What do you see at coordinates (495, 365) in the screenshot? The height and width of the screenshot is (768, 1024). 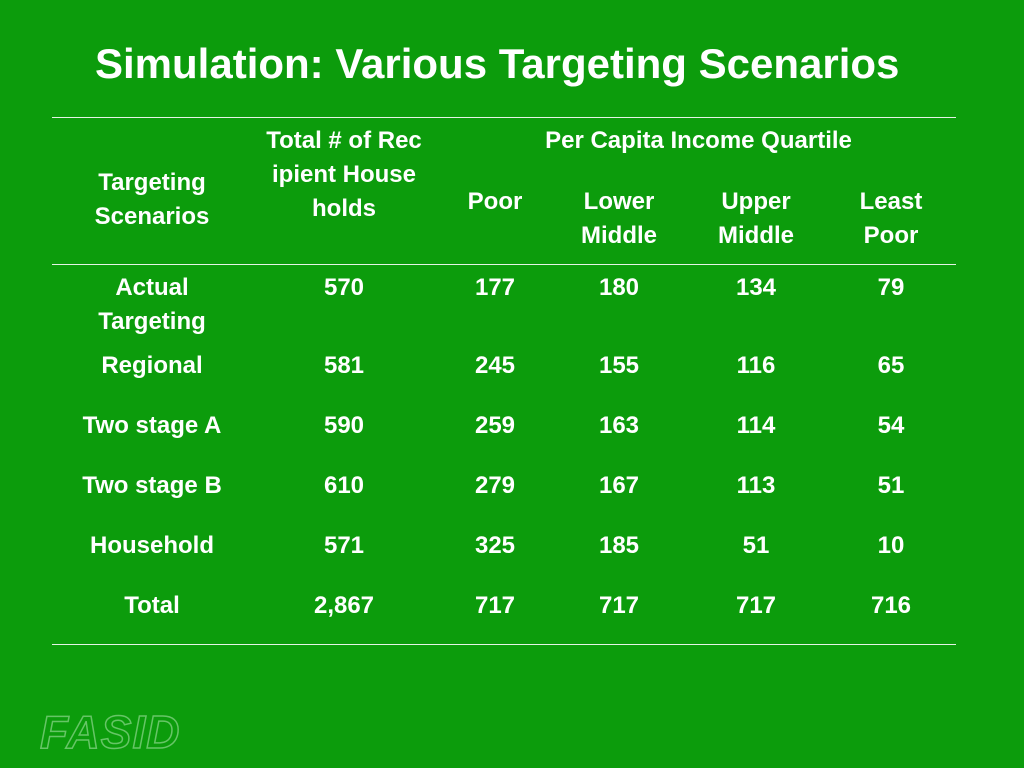 I see `cell-poor: 245` at bounding box center [495, 365].